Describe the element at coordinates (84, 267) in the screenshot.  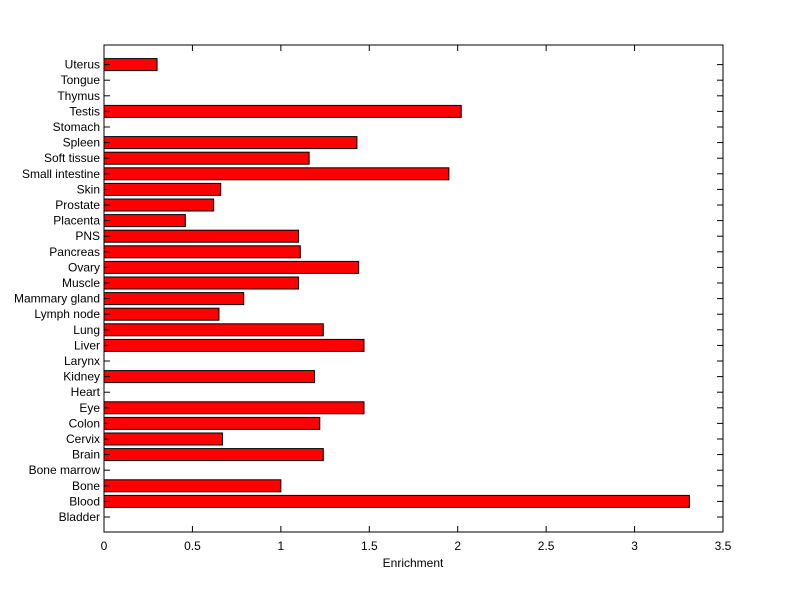
I see `y-tick-label-ovary: Ovary` at that location.